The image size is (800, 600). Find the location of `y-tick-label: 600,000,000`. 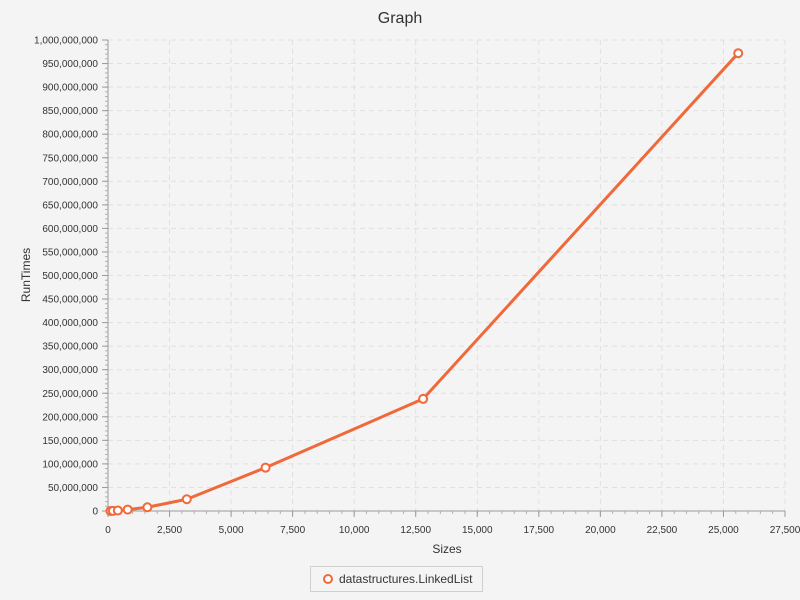

y-tick-label: 600,000,000 is located at coordinates (70, 229).